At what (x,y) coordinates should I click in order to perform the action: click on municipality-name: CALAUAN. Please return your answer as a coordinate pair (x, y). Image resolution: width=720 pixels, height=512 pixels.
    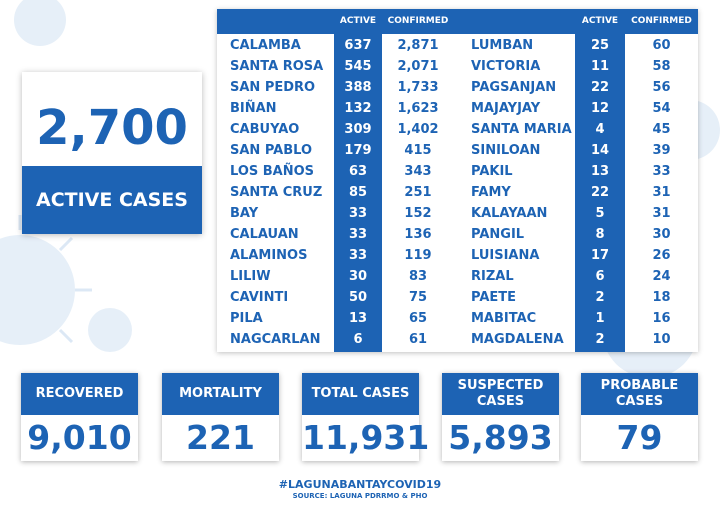
    Looking at the image, I should click on (264, 234).